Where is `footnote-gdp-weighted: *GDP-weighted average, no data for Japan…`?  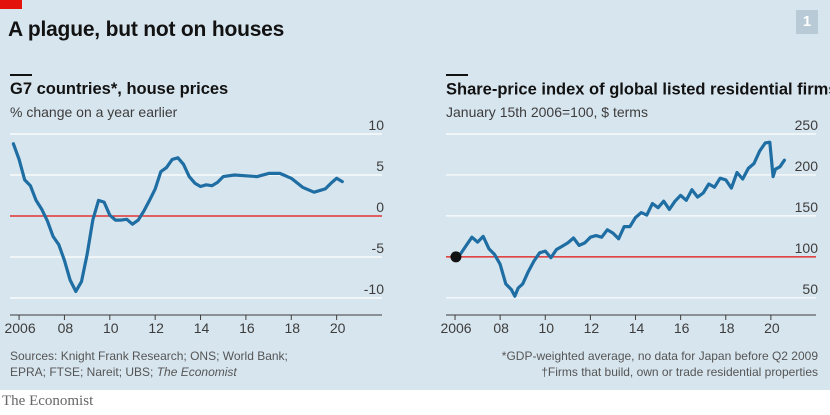
footnote-gdp-weighted: *GDP-weighted average, no data for Japan… is located at coordinates (659, 356).